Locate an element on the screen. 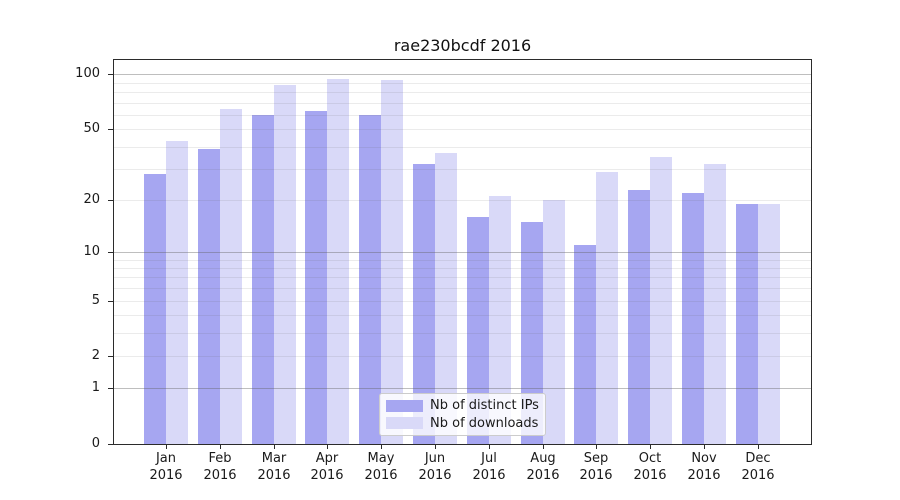  bar-jun-ips is located at coordinates (424, 304).